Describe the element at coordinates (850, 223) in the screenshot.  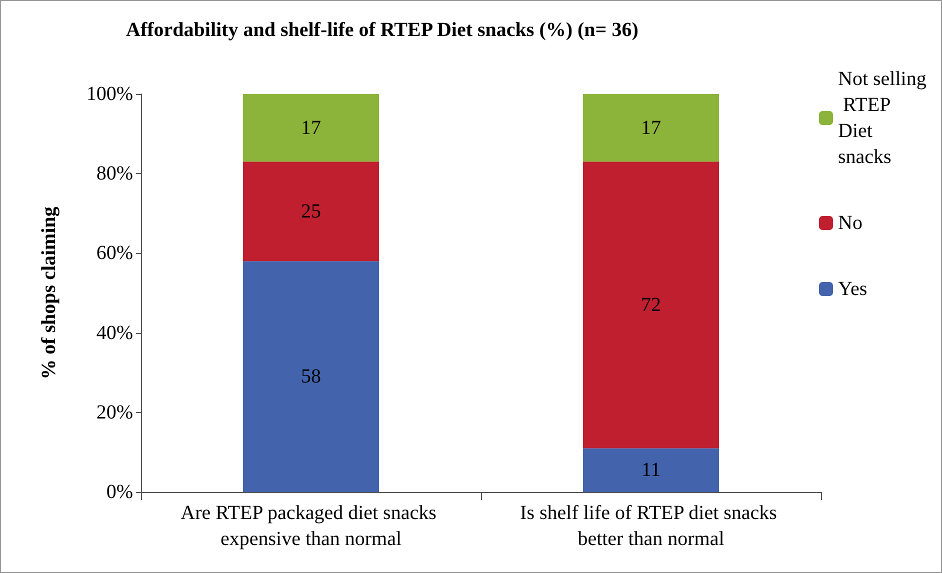
I see `legend-label: No` at that location.